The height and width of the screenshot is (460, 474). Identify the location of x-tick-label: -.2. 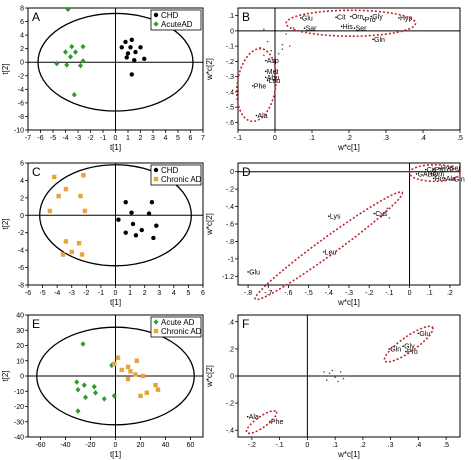
(369, 293).